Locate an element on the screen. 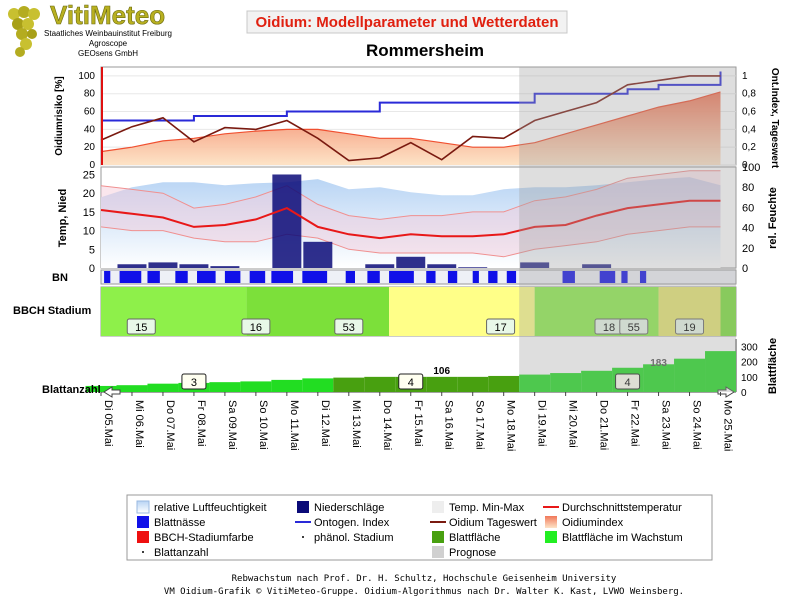 The image size is (800, 600). brand-line-2: Agroscope is located at coordinates (108, 43).